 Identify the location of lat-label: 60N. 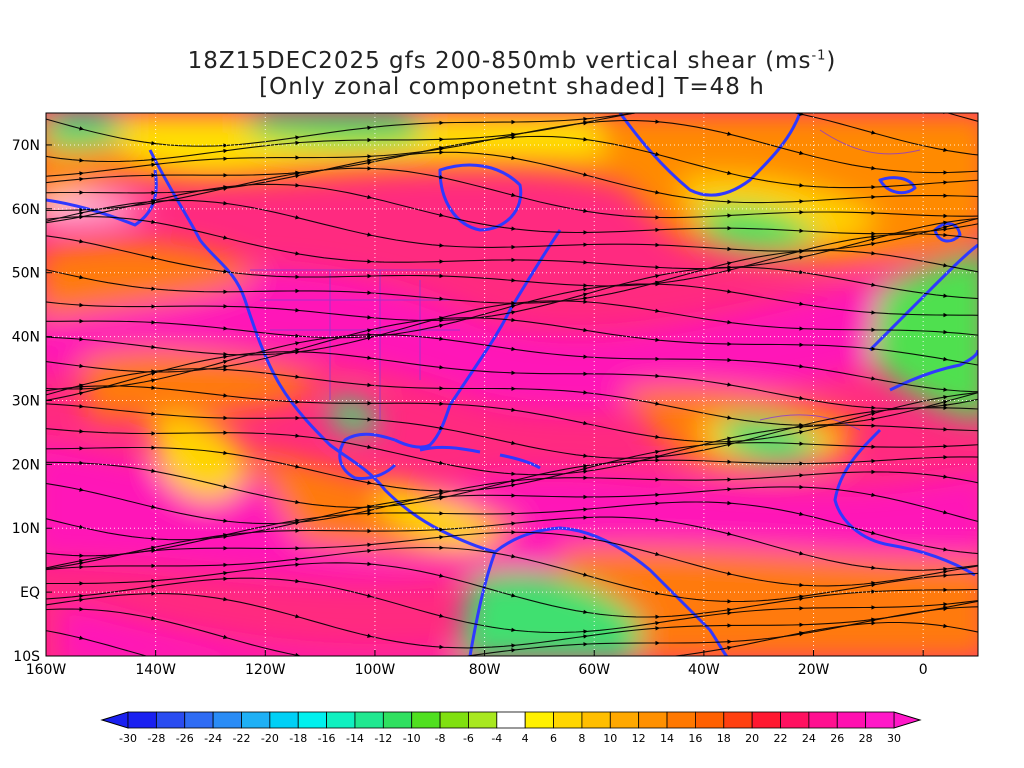
(26, 210).